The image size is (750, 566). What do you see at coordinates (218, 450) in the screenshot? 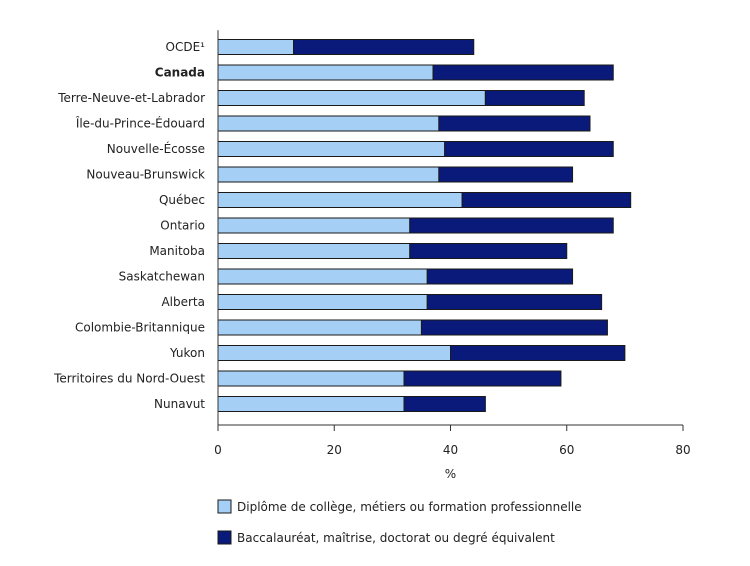
I see `x-tick-label-0: 0` at bounding box center [218, 450].